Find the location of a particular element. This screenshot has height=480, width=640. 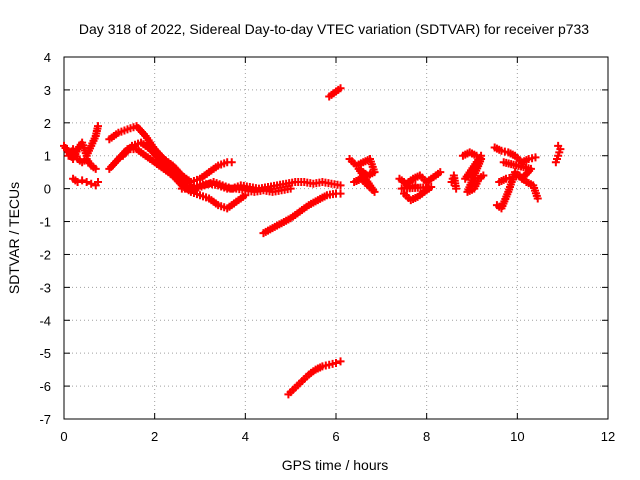

y-axis-label: SDTVAR / TECUs is located at coordinates (14, 238).